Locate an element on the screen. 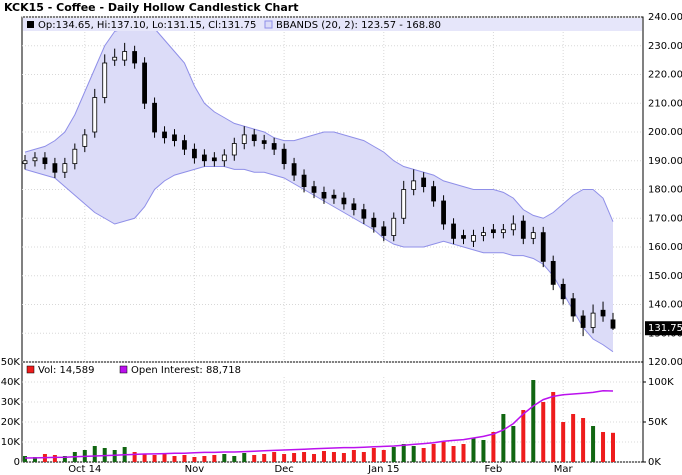 The image size is (682, 475). y-tick-label: 200.00 is located at coordinates (665, 132).